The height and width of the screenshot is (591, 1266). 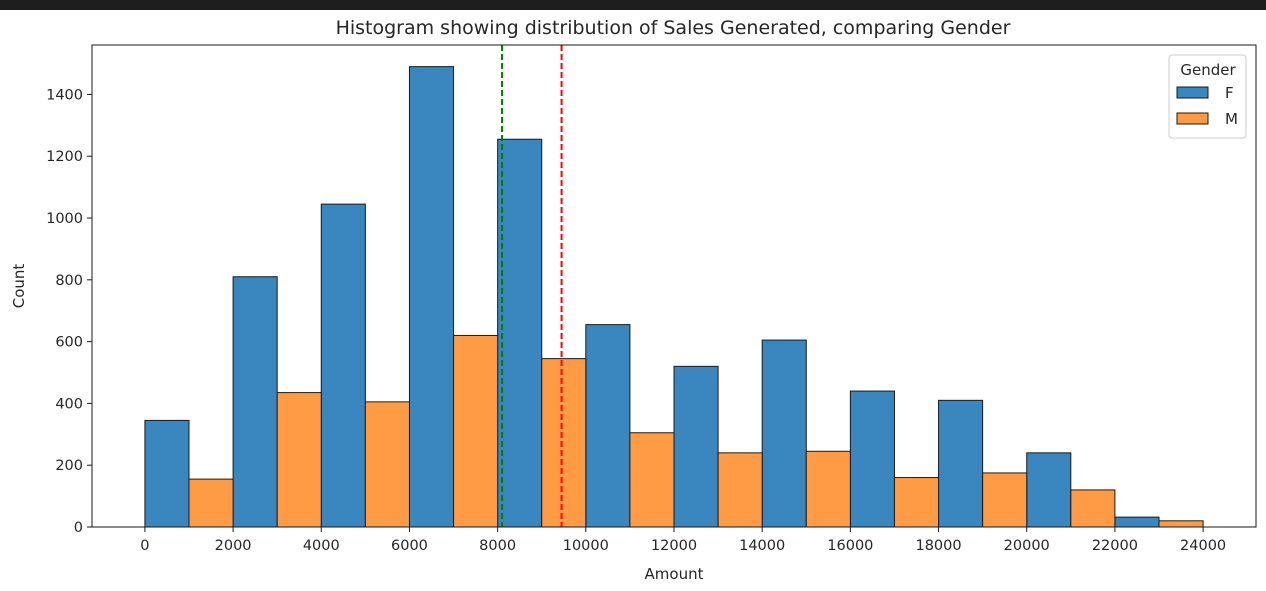 I want to click on y-tick-label-0: 0, so click(x=78, y=528).